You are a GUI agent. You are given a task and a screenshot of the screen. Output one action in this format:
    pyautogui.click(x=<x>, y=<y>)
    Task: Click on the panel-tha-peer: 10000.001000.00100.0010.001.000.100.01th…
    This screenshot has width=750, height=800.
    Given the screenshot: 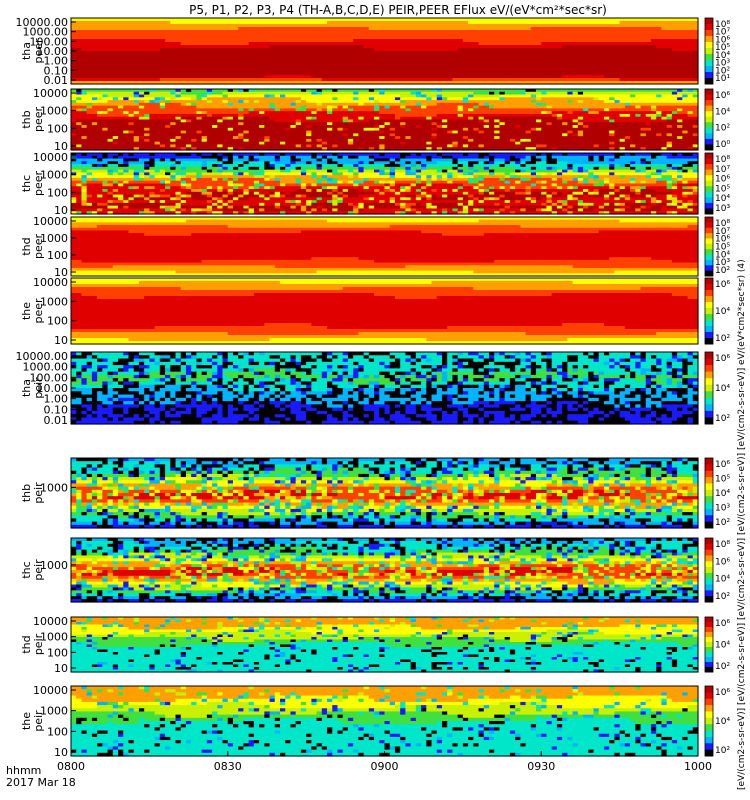 What is the action you would take?
    pyautogui.click(x=373, y=51)
    